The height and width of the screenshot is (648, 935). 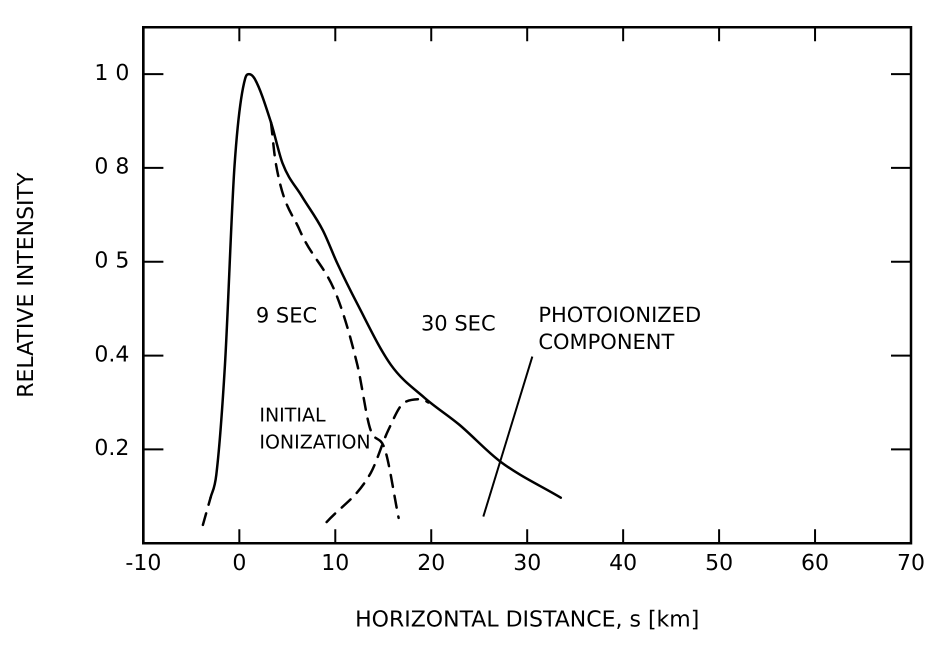 I want to click on x-tick-label: 60, so click(x=815, y=563).